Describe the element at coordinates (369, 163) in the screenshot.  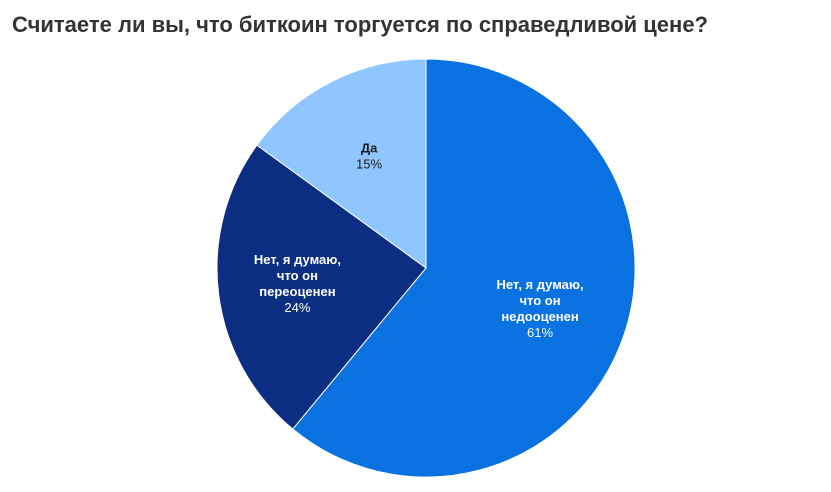
I see `slice-value-label: 15%` at that location.